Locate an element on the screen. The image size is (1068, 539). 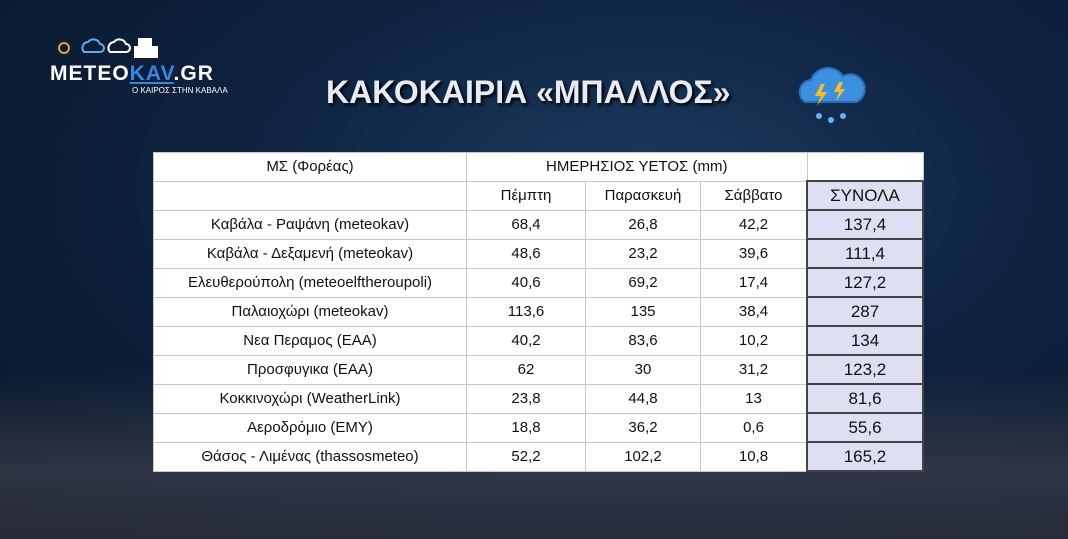
value-cell: 52,2 is located at coordinates (526, 456).